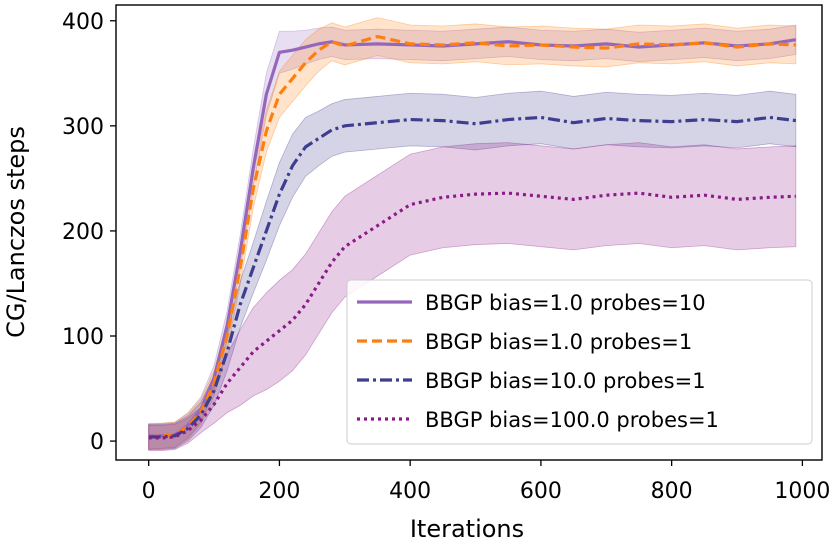  What do you see at coordinates (565, 303) in the screenshot?
I see `legend-label-1: BBGP bias=1.0 probes=10` at bounding box center [565, 303].